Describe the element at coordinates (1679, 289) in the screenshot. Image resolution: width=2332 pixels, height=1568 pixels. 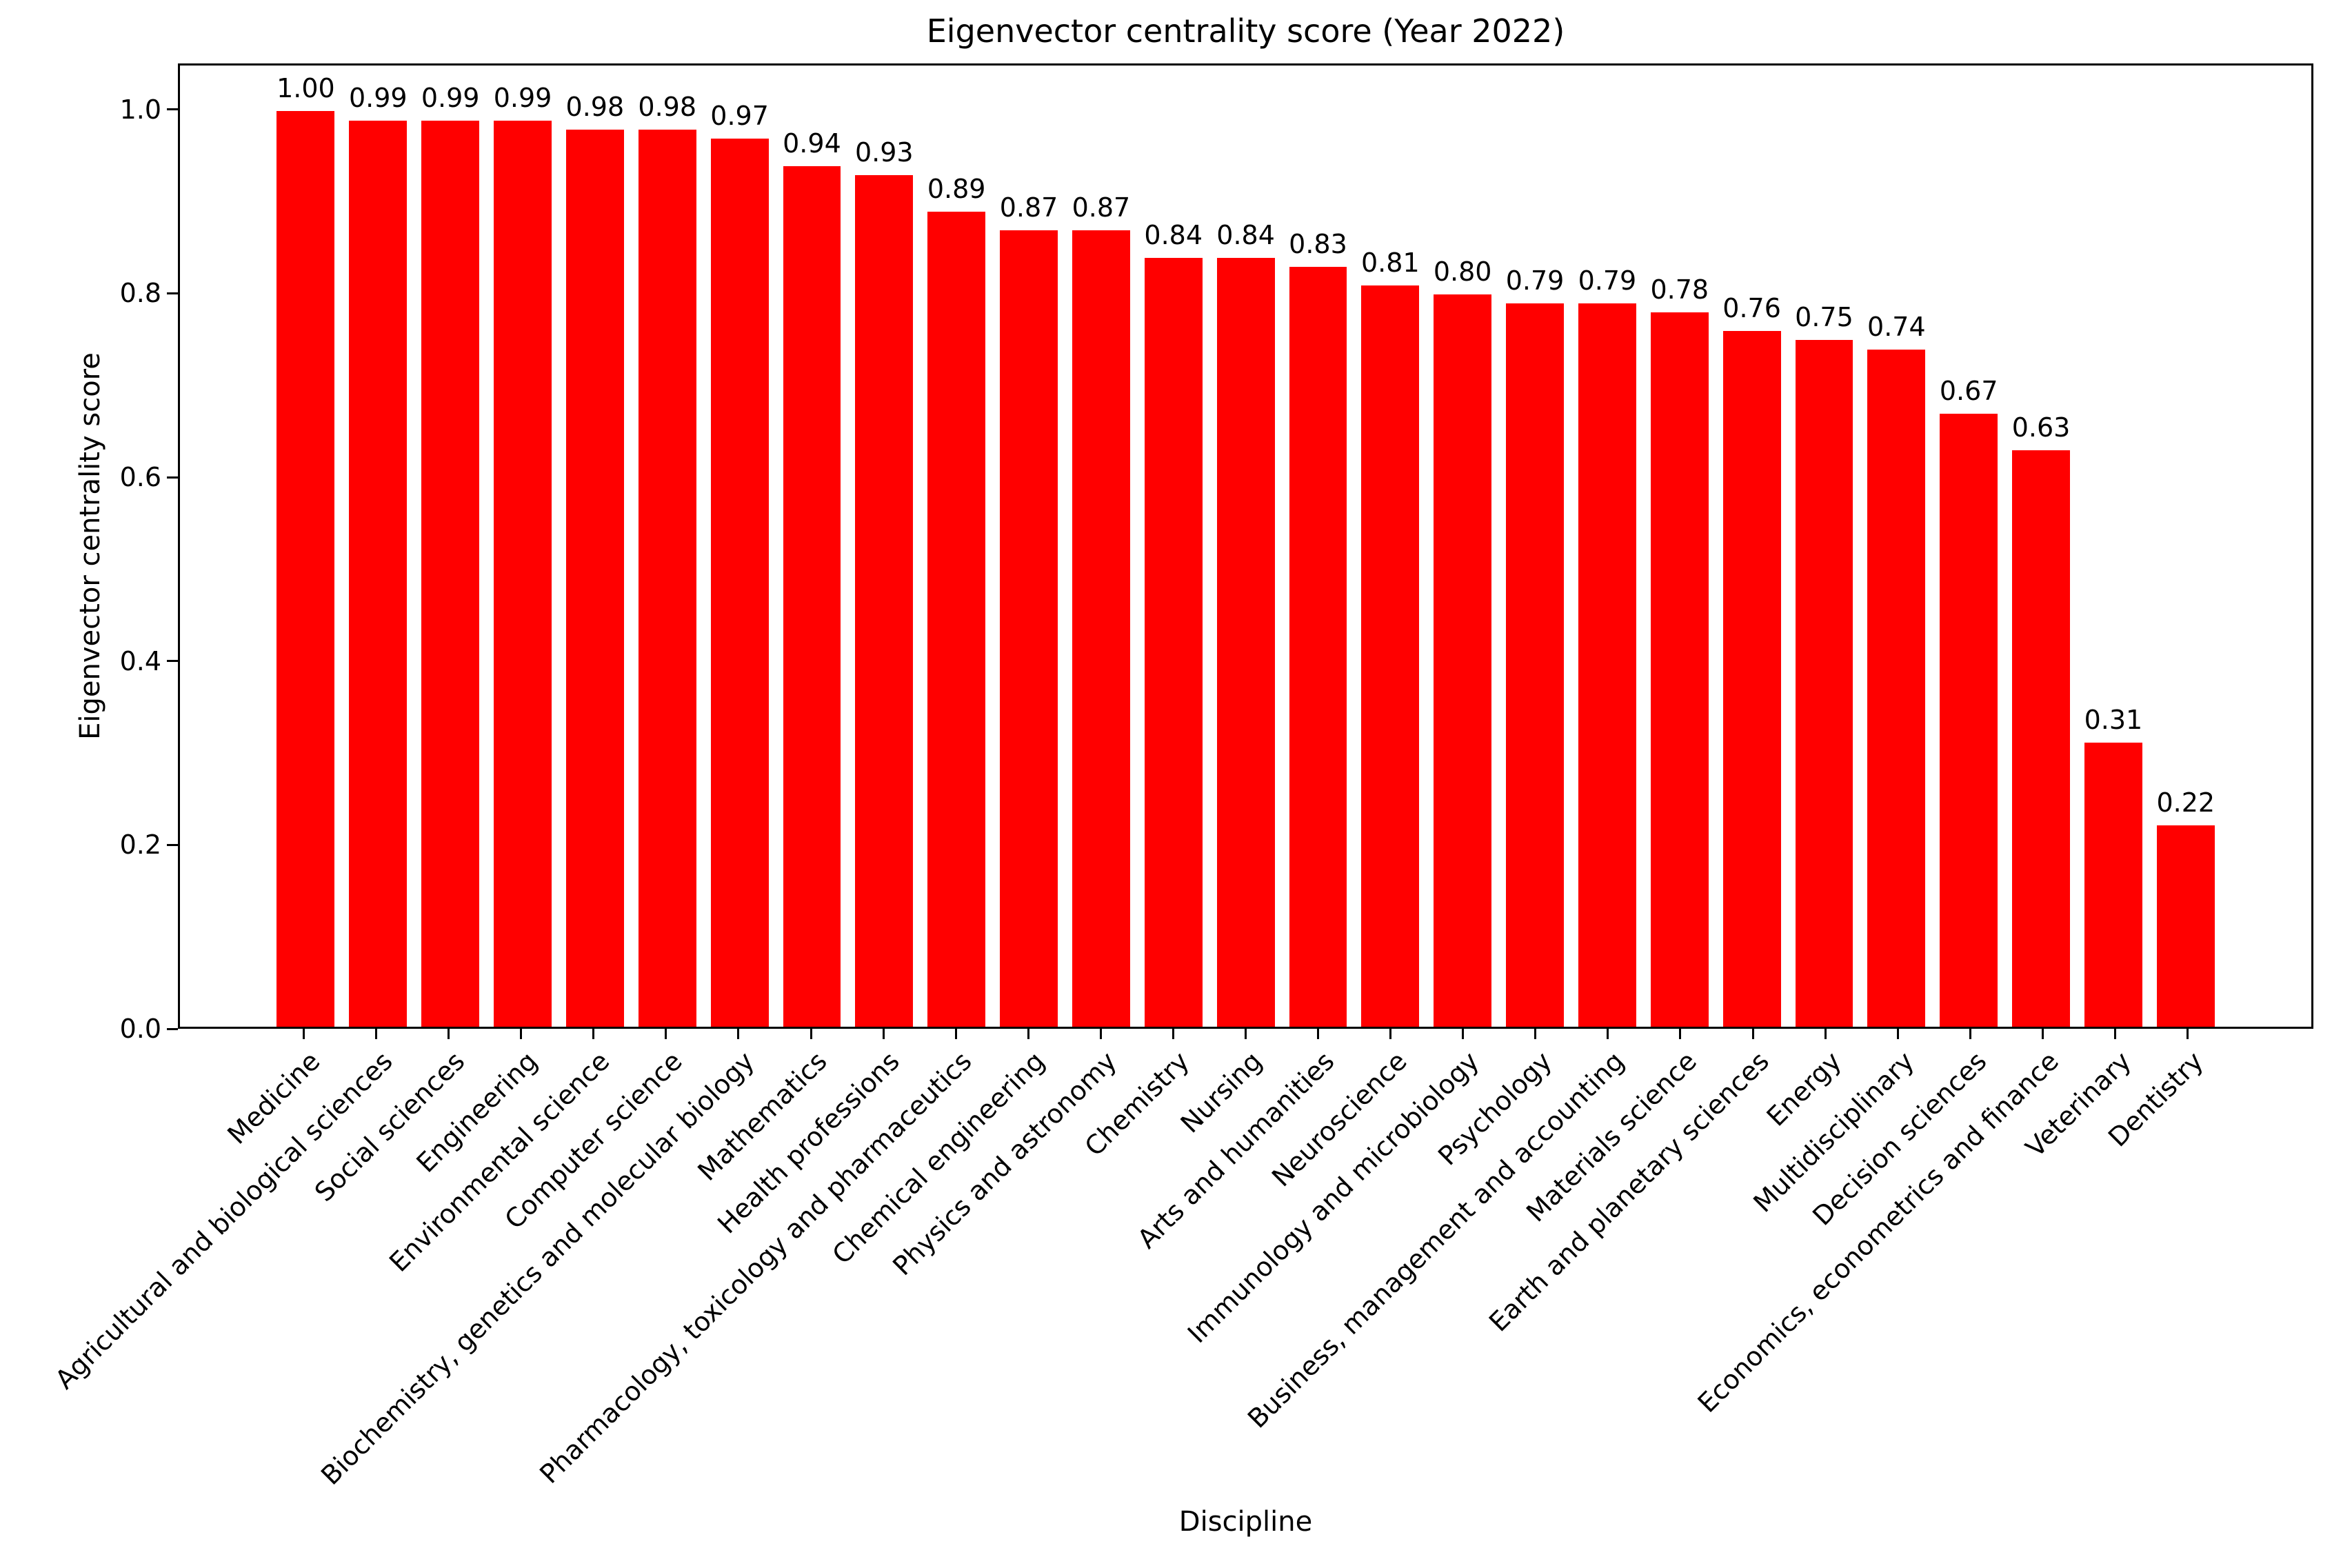
I see `bar-value-label: 0.78` at that location.